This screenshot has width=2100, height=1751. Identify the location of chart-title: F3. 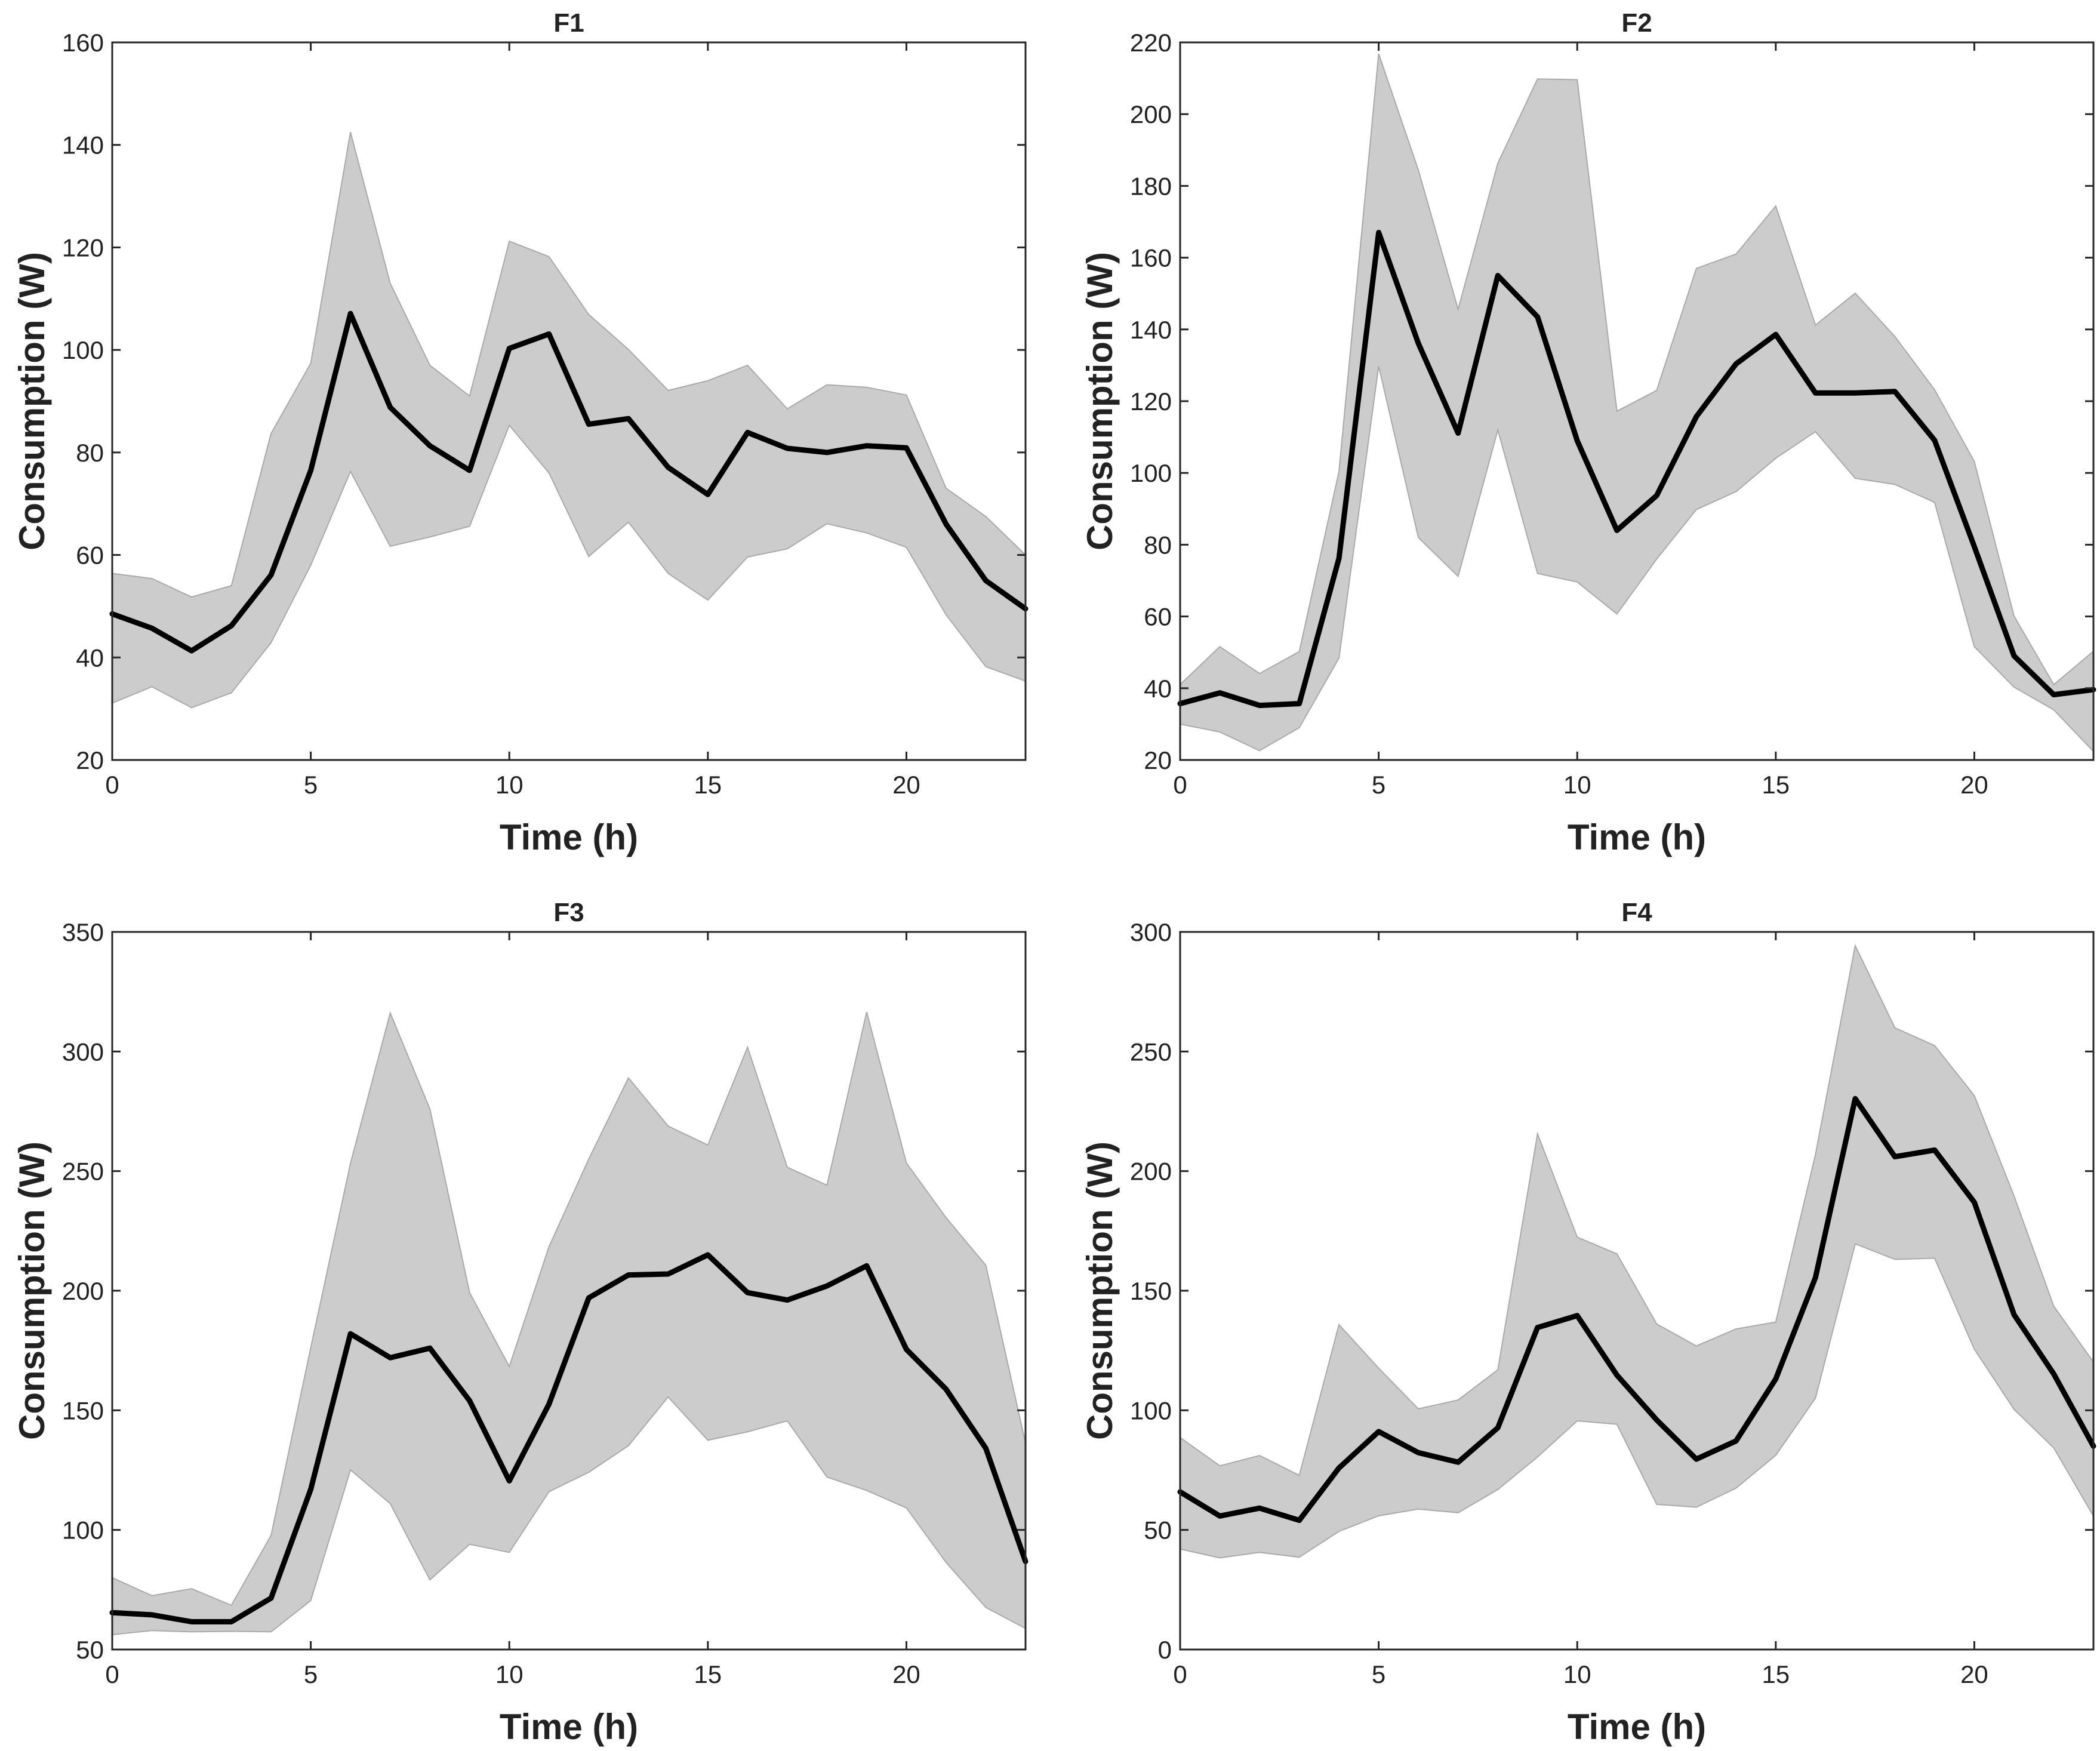
(568, 912).